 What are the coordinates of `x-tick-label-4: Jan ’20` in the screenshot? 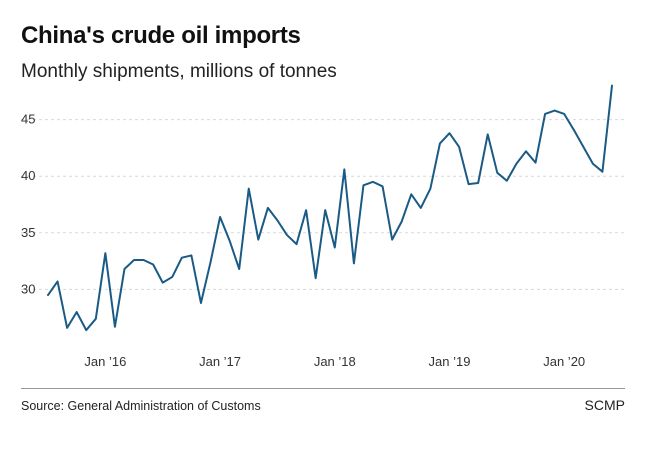 It's located at (564, 361).